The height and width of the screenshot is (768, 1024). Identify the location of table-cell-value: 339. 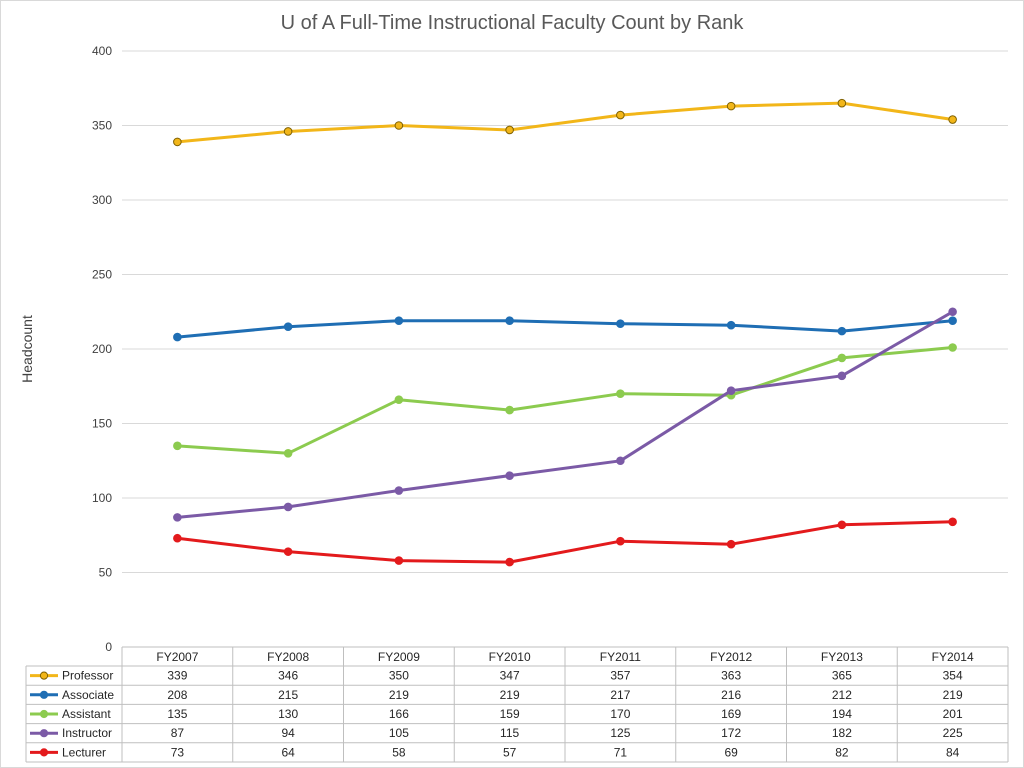
(177, 676).